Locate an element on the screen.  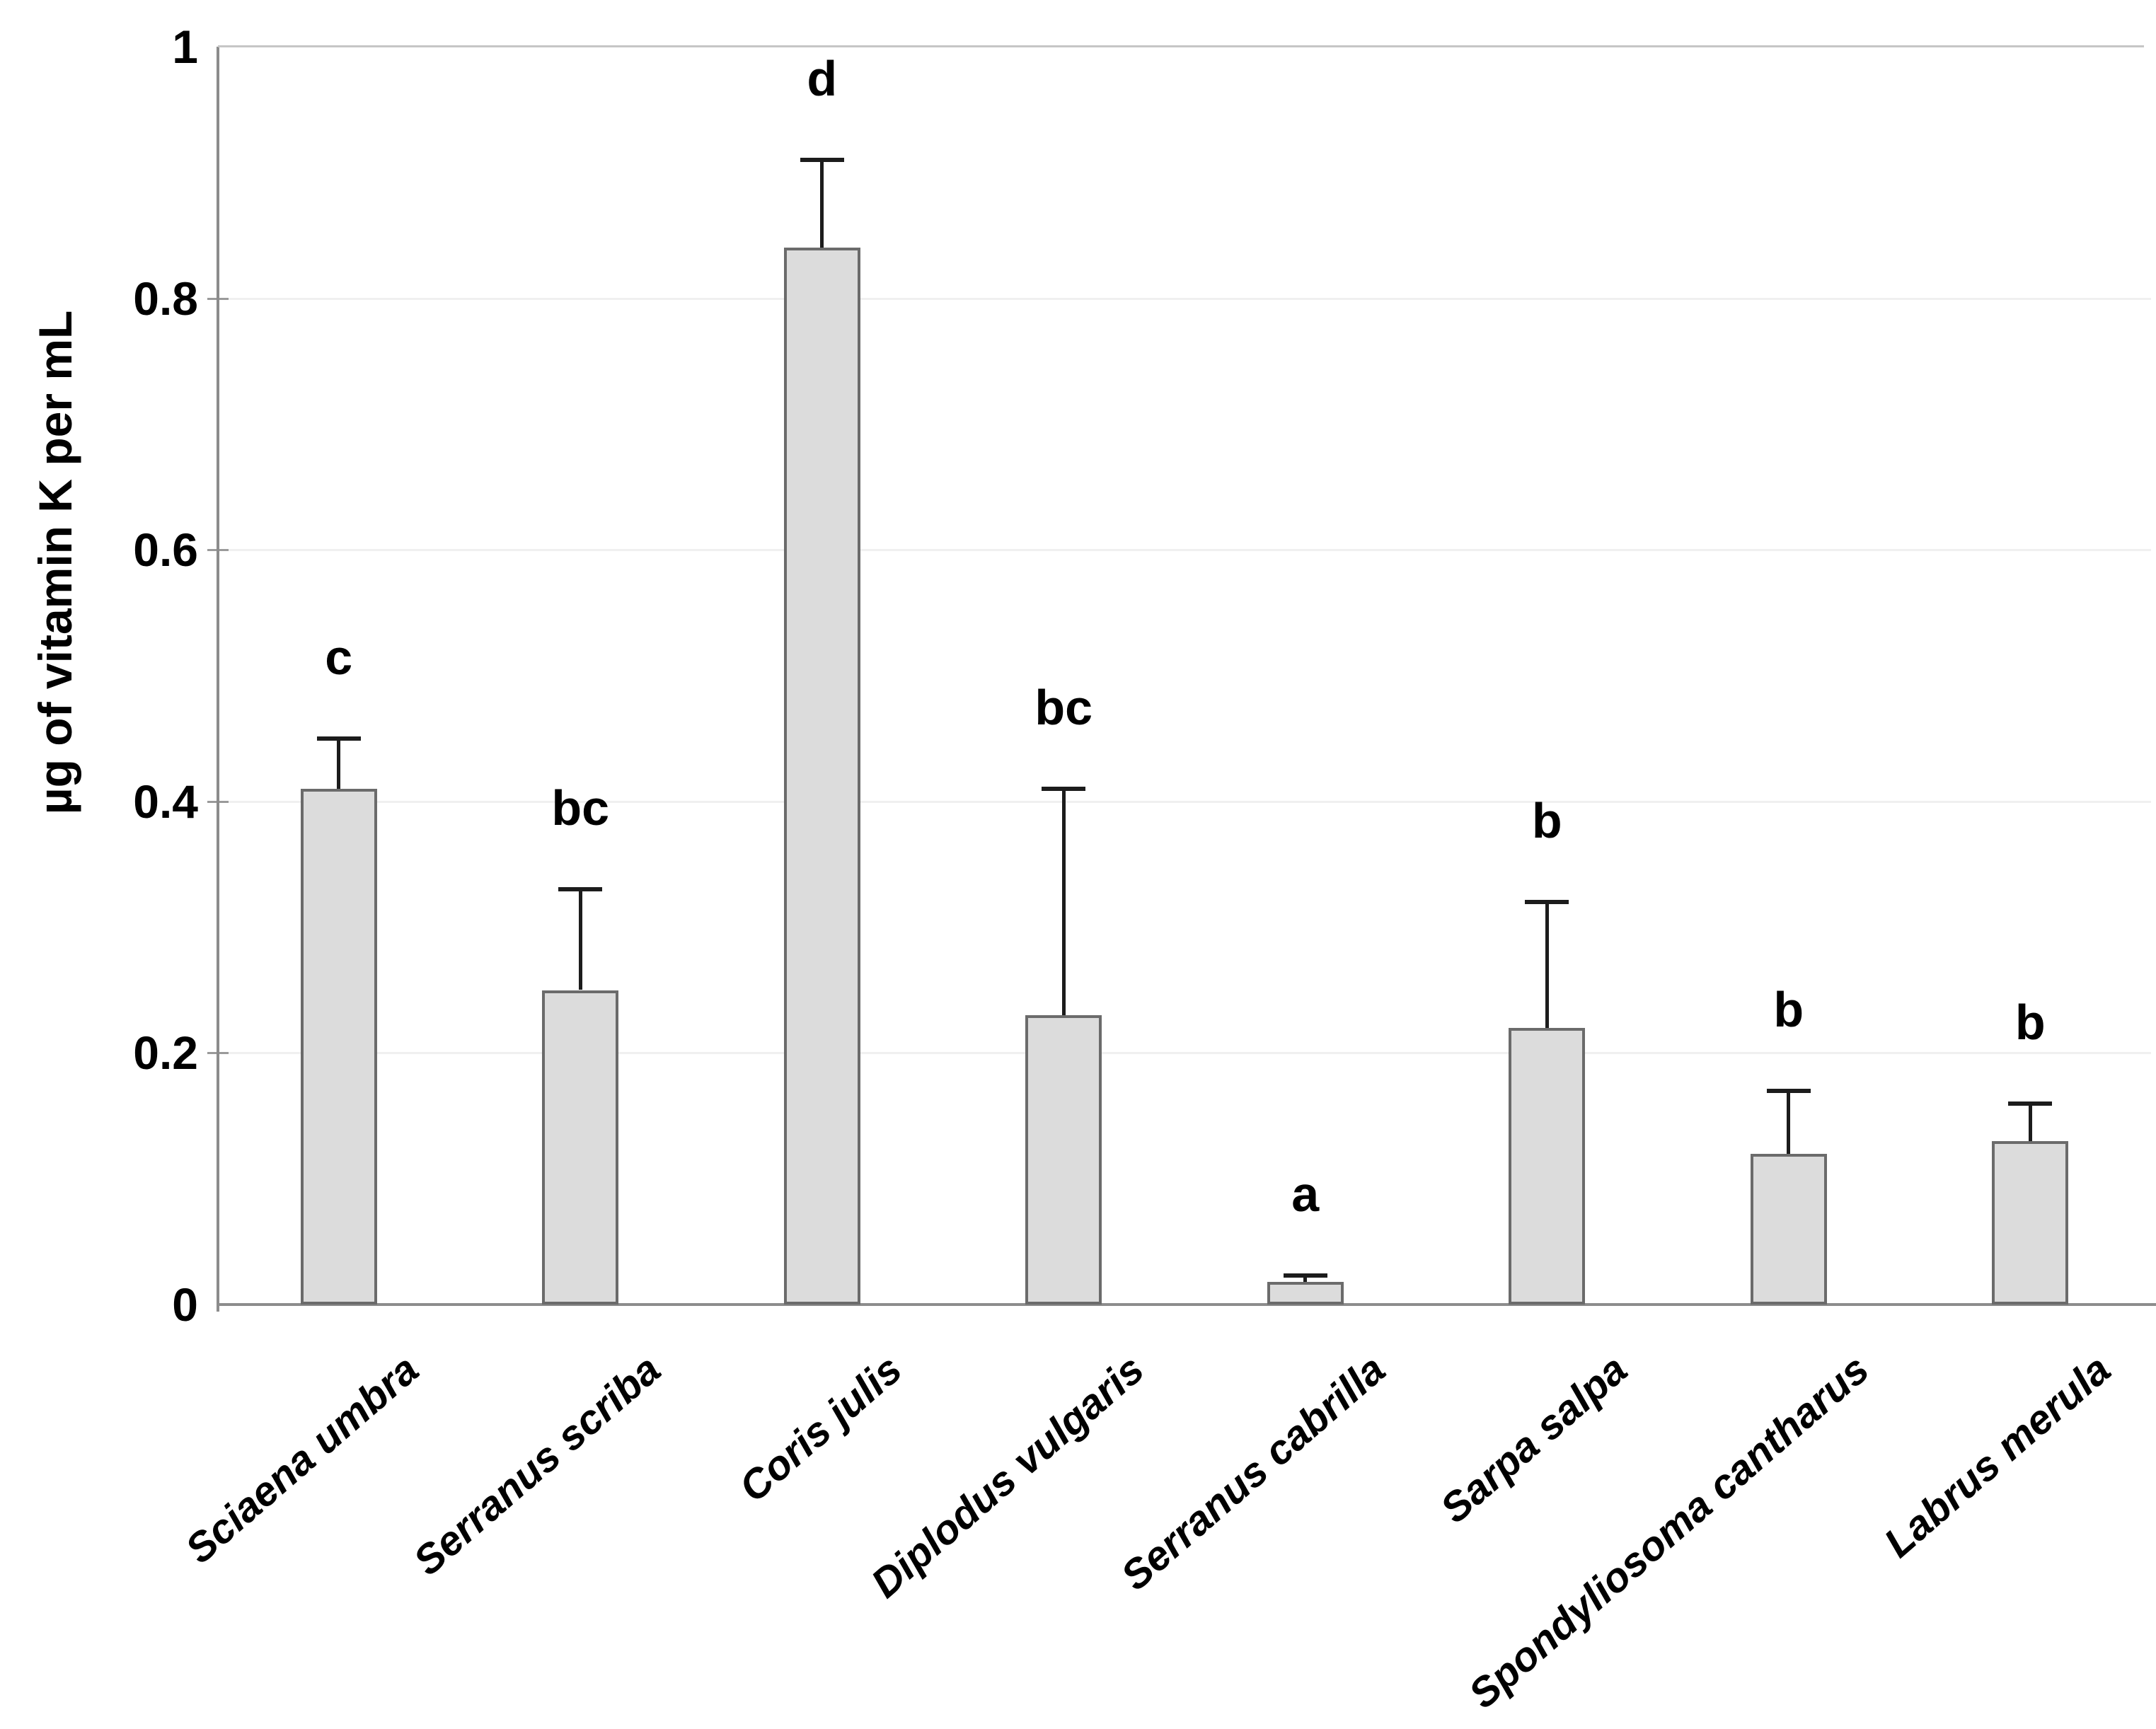
y-tick-label: 1 is located at coordinates (185, 47).